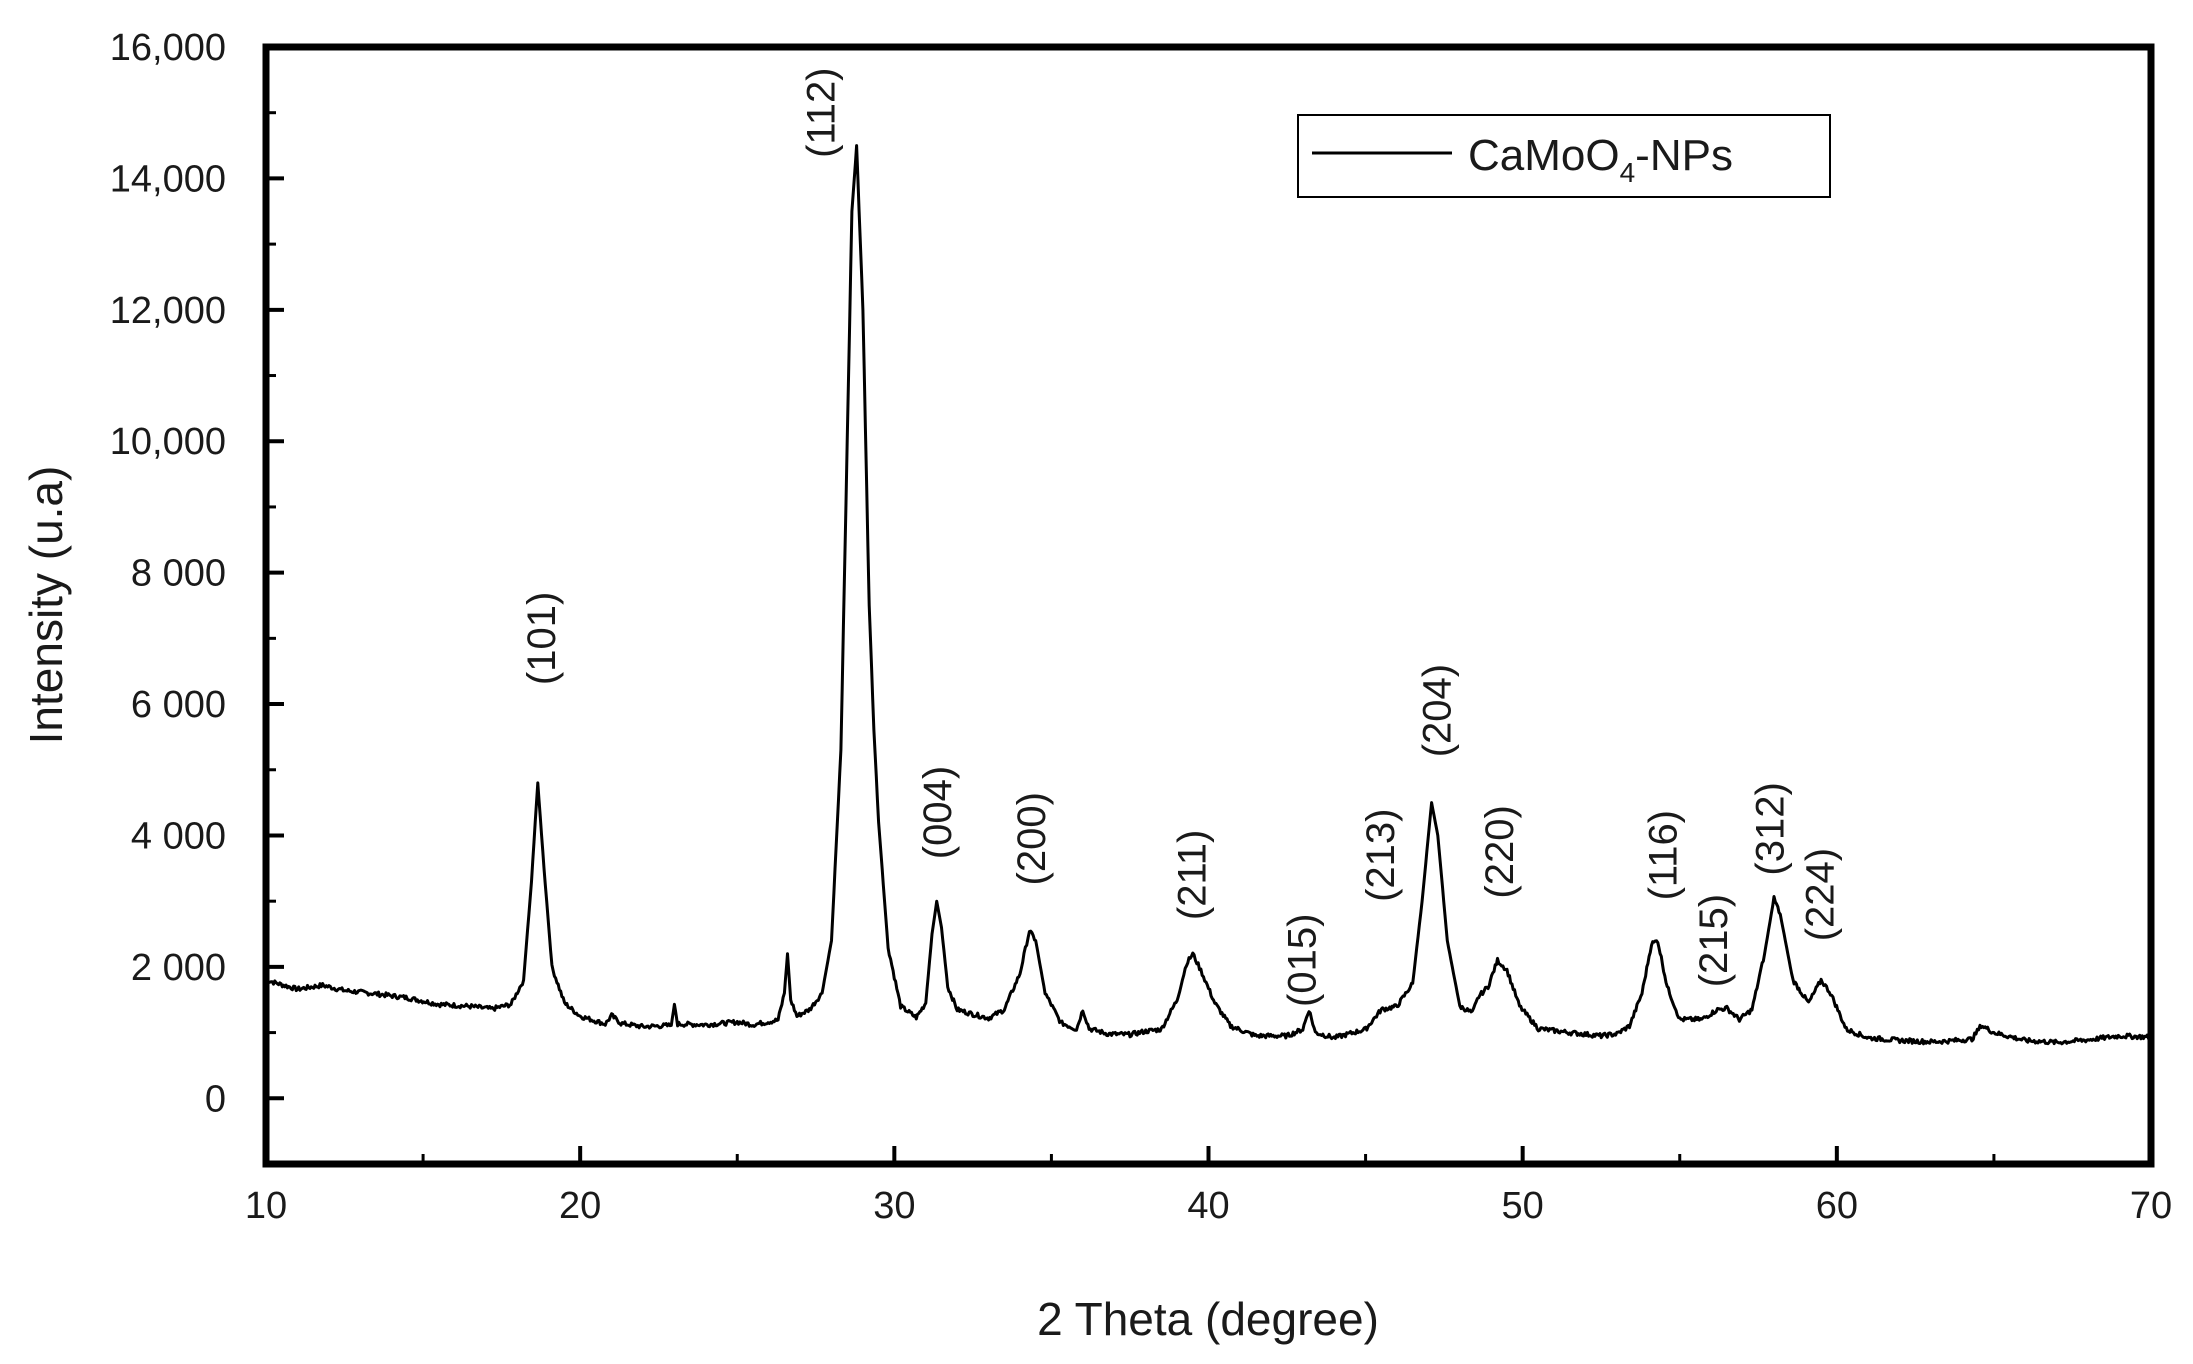  I want to click on x-tick-label: 30, so click(894, 1206).